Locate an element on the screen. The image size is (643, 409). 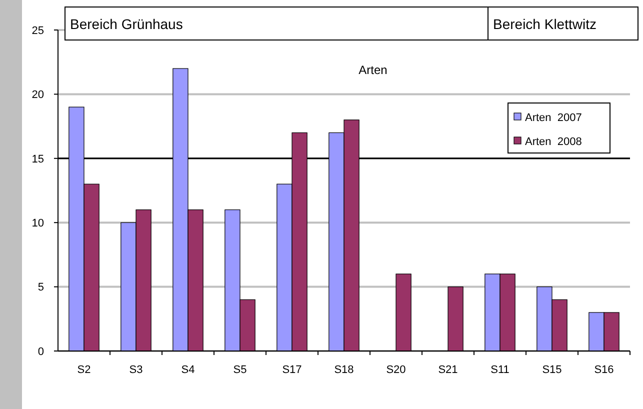
x-tick-label: S21 is located at coordinates (448, 370).